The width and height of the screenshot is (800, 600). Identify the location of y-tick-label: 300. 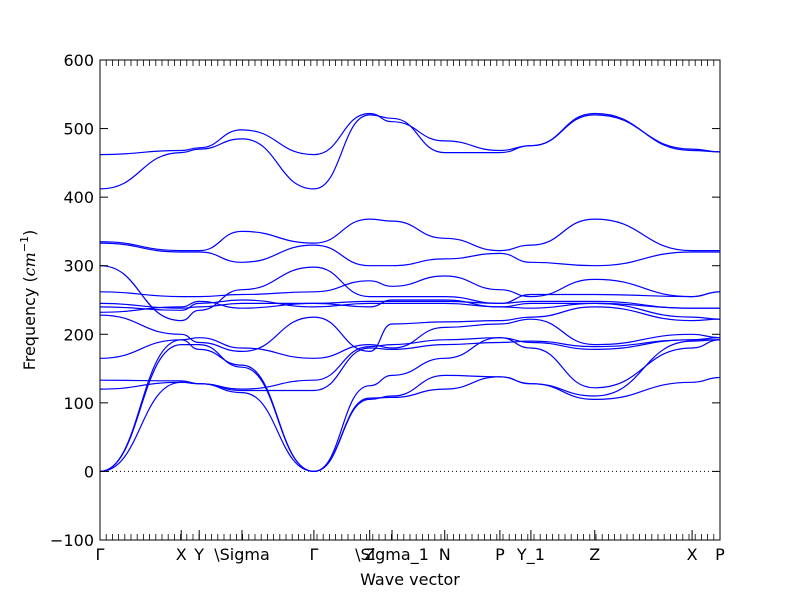
(78, 266).